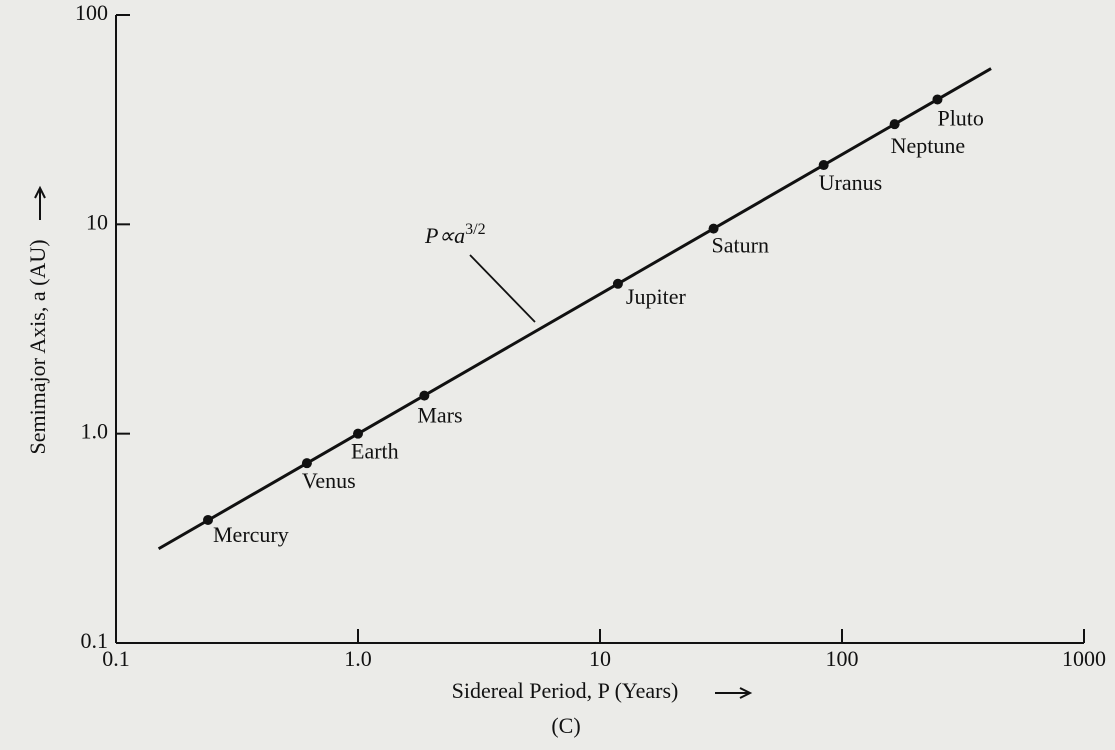  I want to click on point-label: Neptune, so click(928, 145).